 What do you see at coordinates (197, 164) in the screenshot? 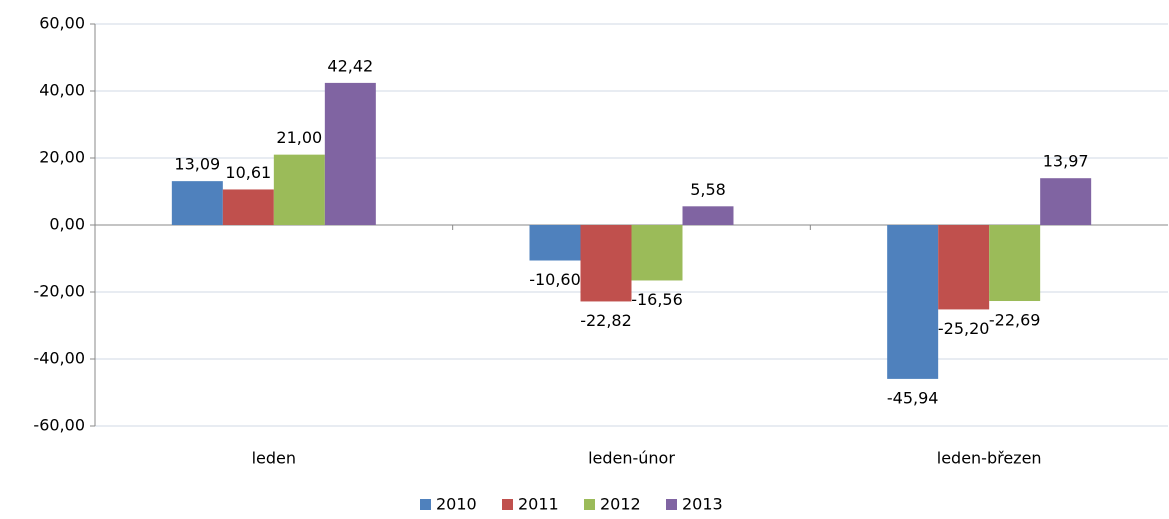
I see `data-label: 13,09` at bounding box center [197, 164].